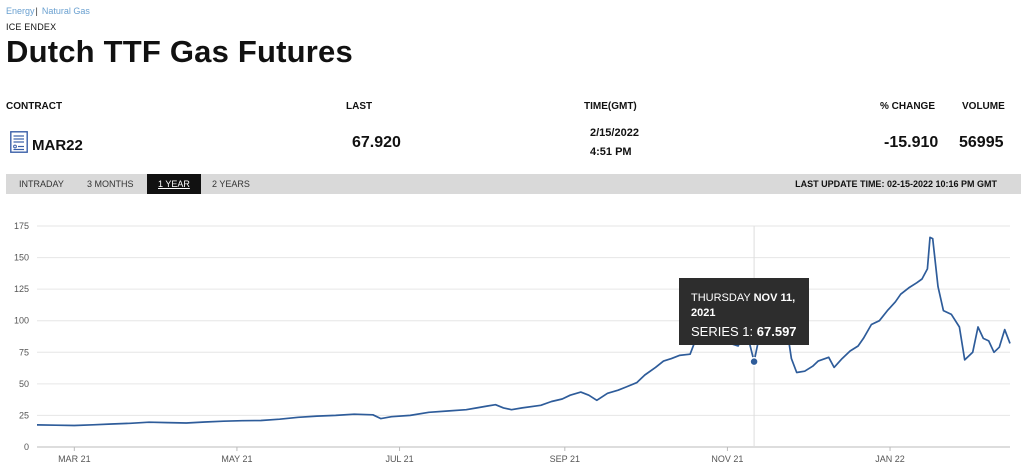 The height and width of the screenshot is (468, 1024). Describe the element at coordinates (565, 459) in the screenshot. I see `x-tick-label: SEP 21` at that location.